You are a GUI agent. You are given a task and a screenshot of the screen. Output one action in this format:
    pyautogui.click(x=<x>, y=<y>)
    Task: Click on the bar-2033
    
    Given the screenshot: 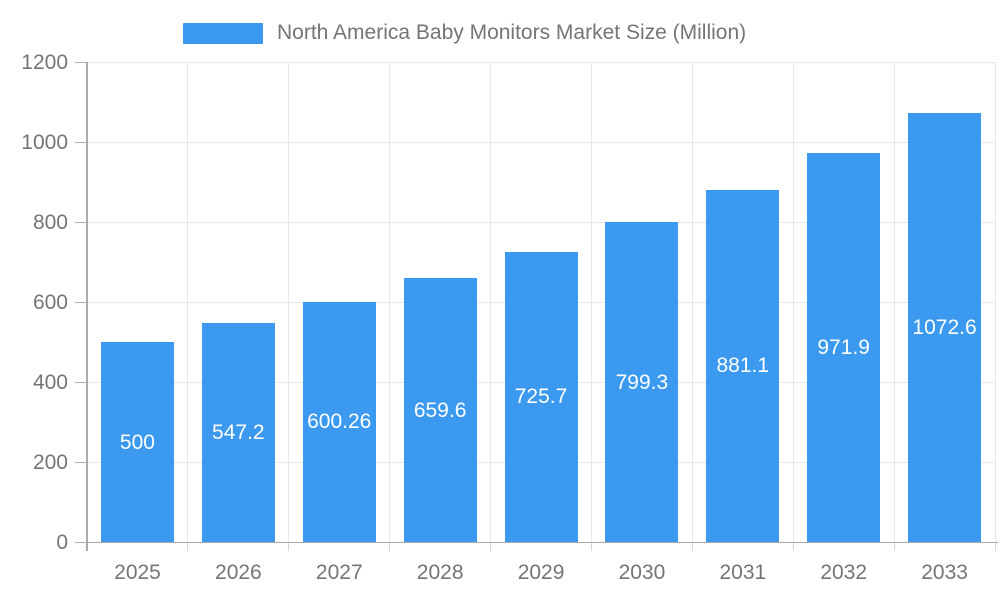 What is the action you would take?
    pyautogui.click(x=945, y=327)
    